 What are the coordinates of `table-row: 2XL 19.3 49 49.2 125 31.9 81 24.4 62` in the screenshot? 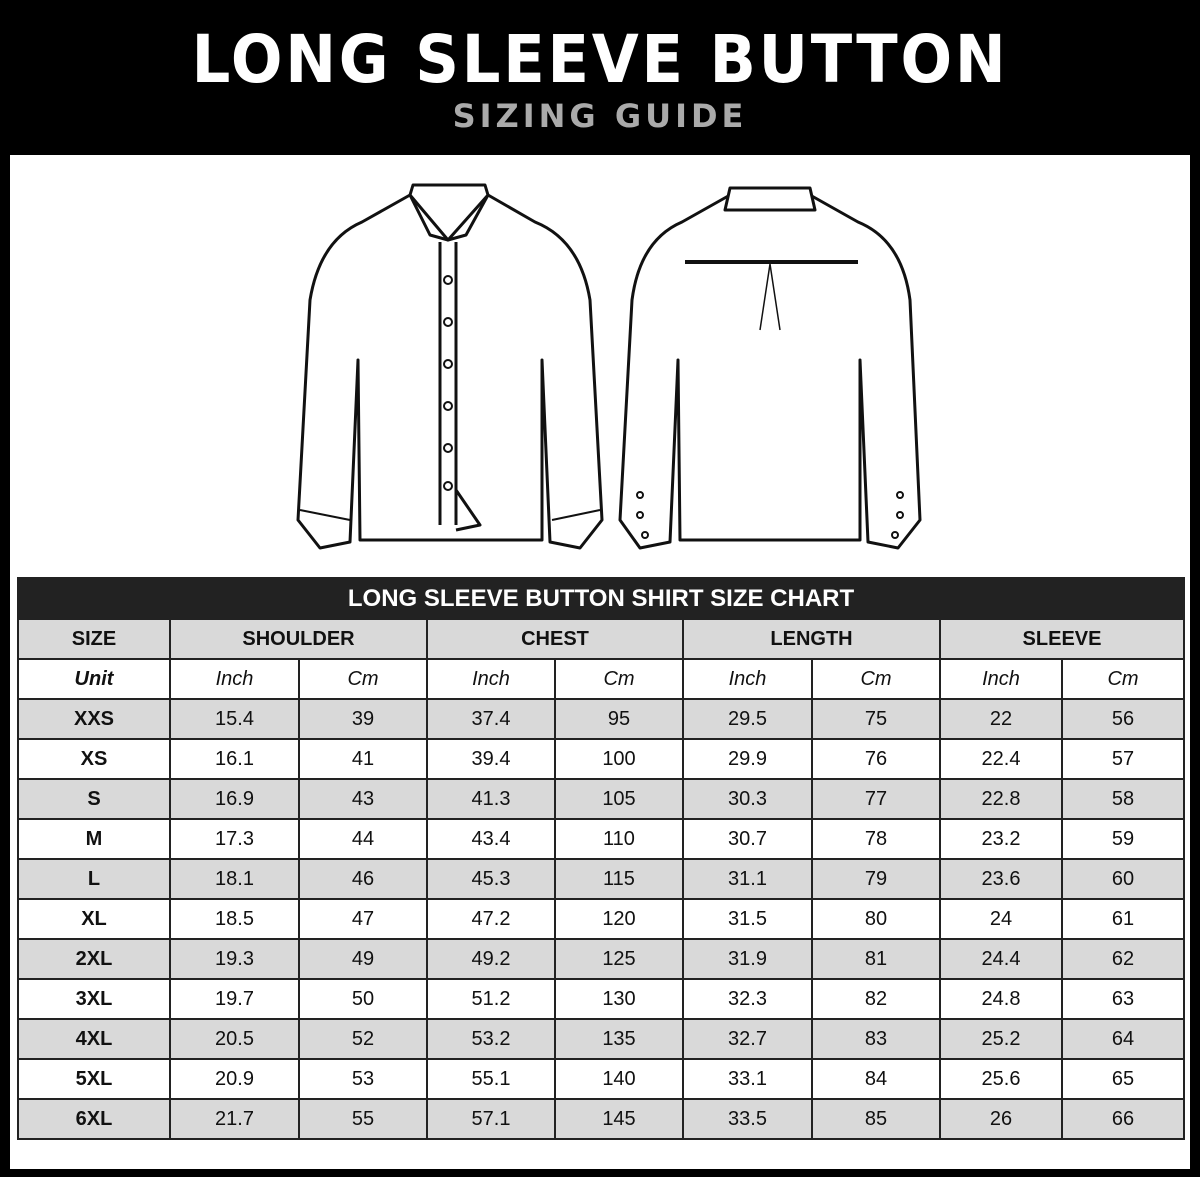 It's located at (601, 959).